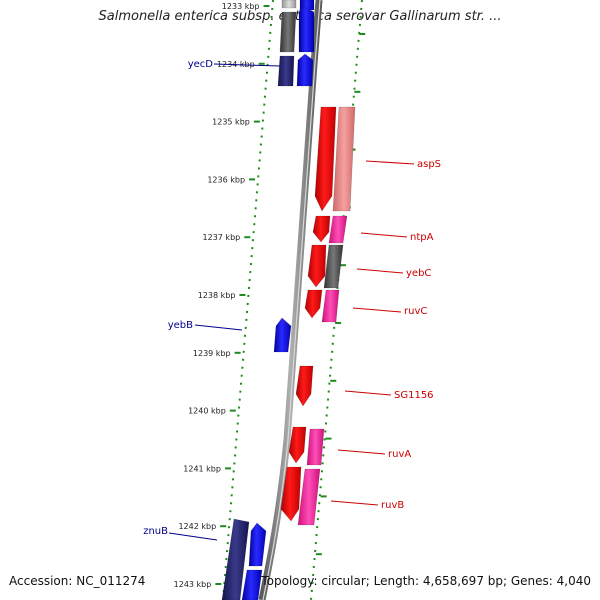 This screenshot has width=600, height=600. What do you see at coordinates (180, 325) in the screenshot?
I see `gene-label-yebb: yebB` at bounding box center [180, 325].